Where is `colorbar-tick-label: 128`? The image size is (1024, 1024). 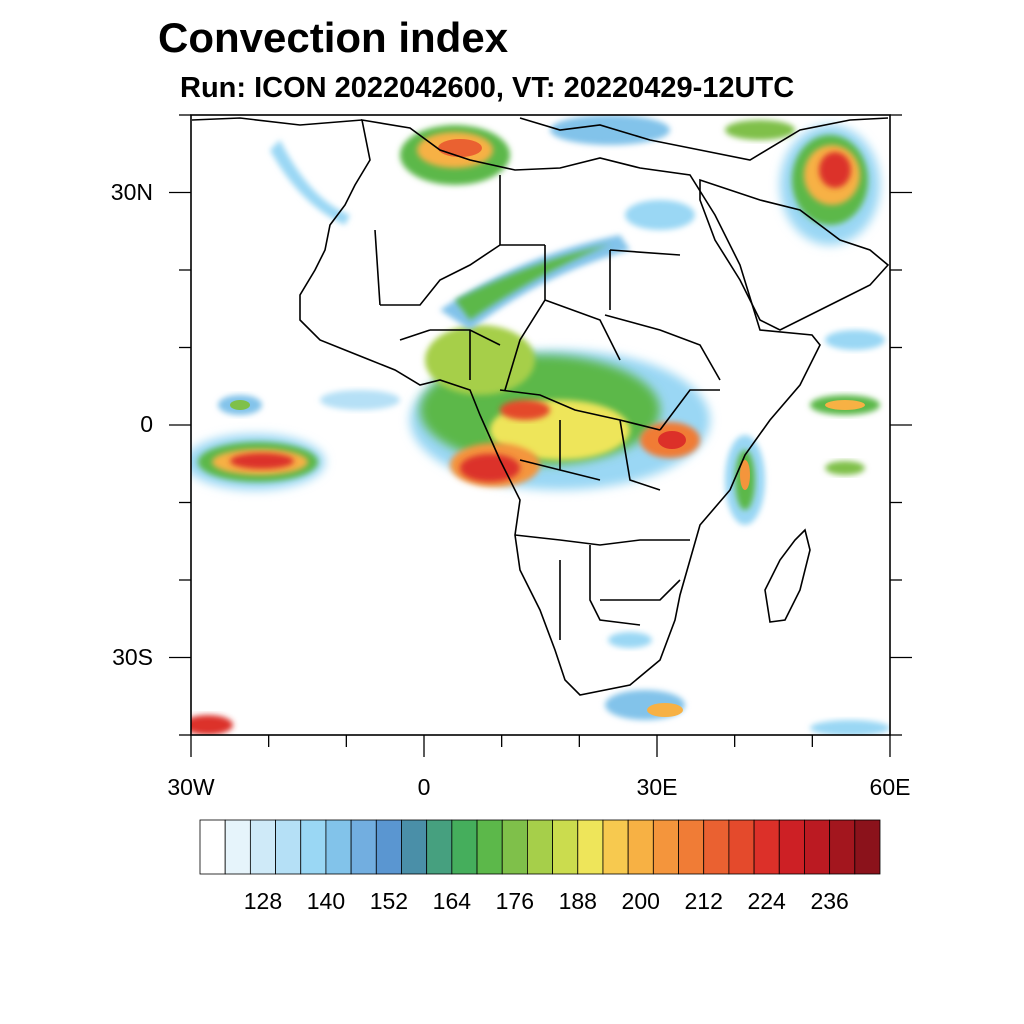
colorbar-tick-label: 128 is located at coordinates (263, 901).